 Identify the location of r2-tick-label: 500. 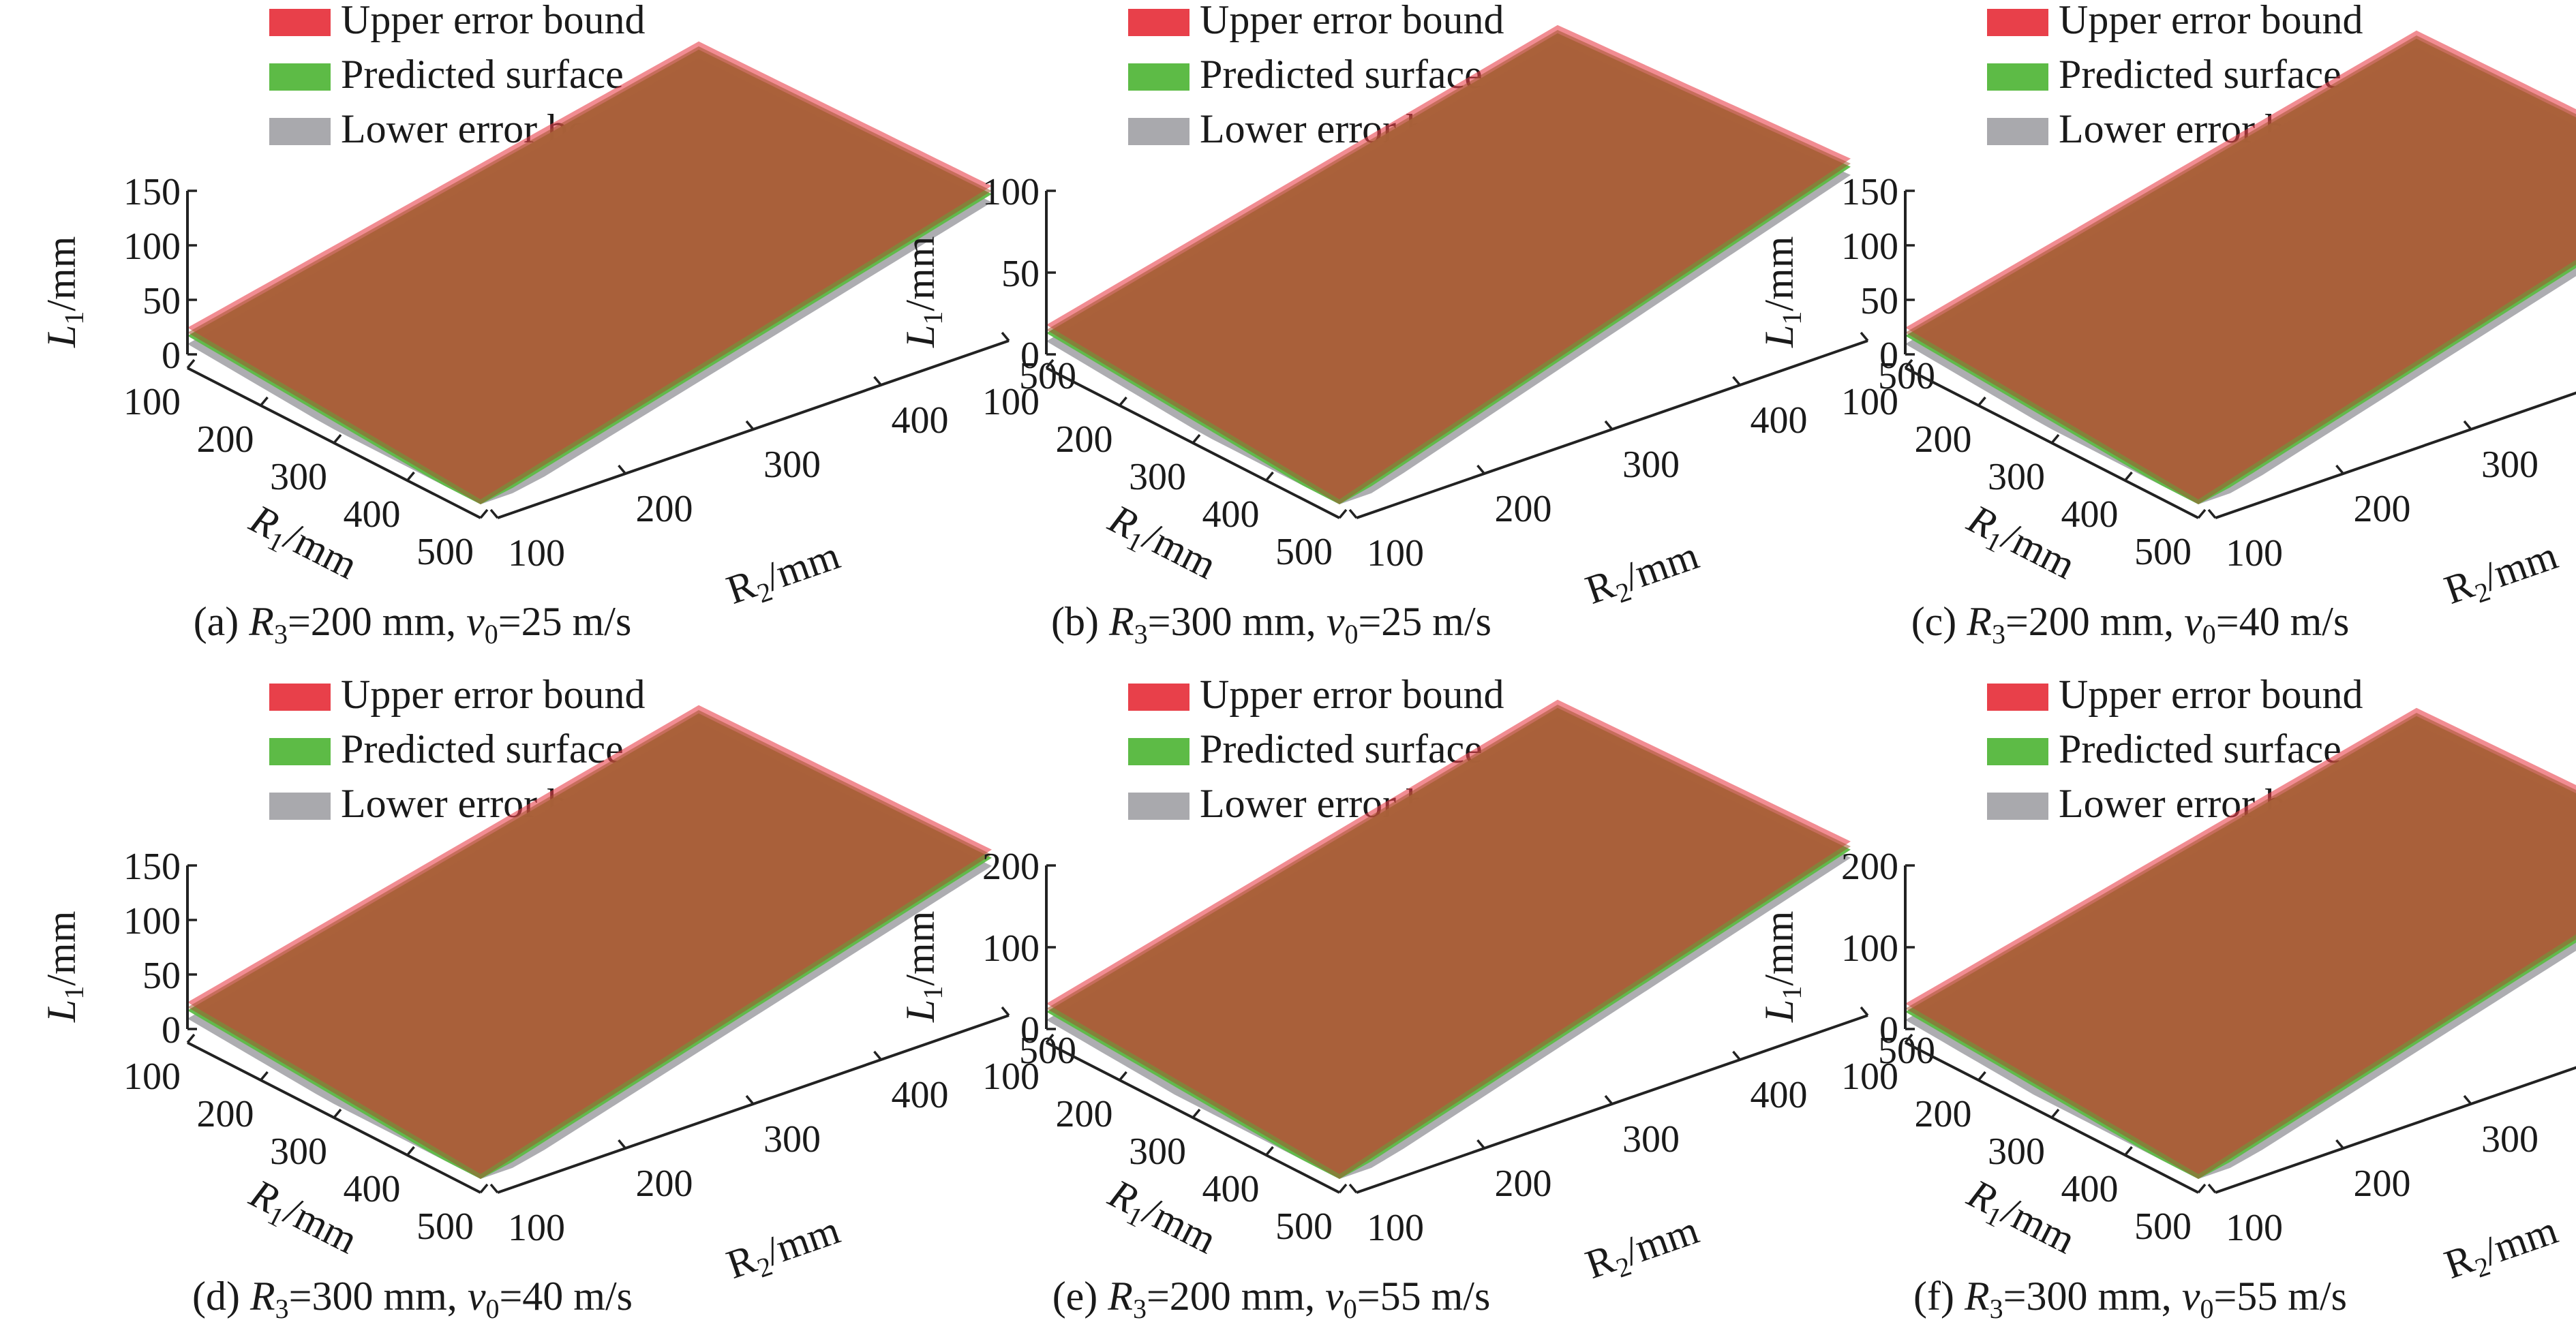
(1906, 376).